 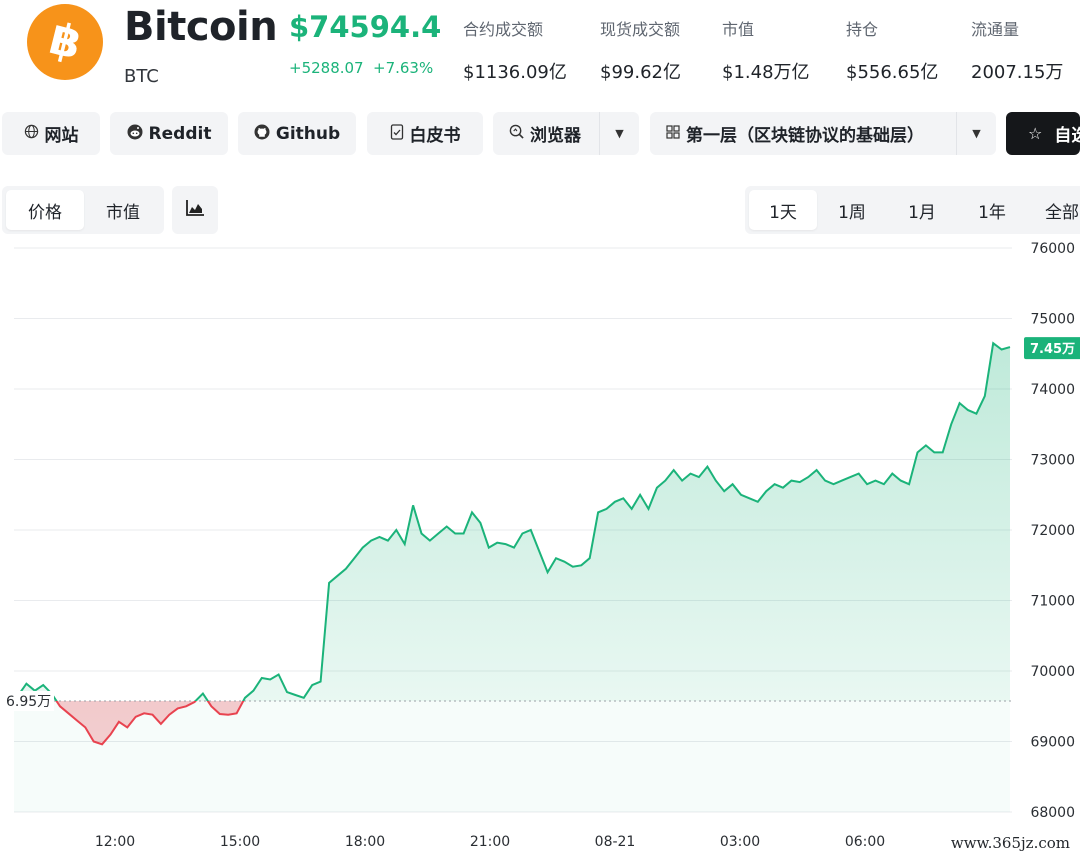 I want to click on x-axis: 12:00 15:00 18:00 21:00 08-21 03:00 06:00, so click(x=490, y=842).